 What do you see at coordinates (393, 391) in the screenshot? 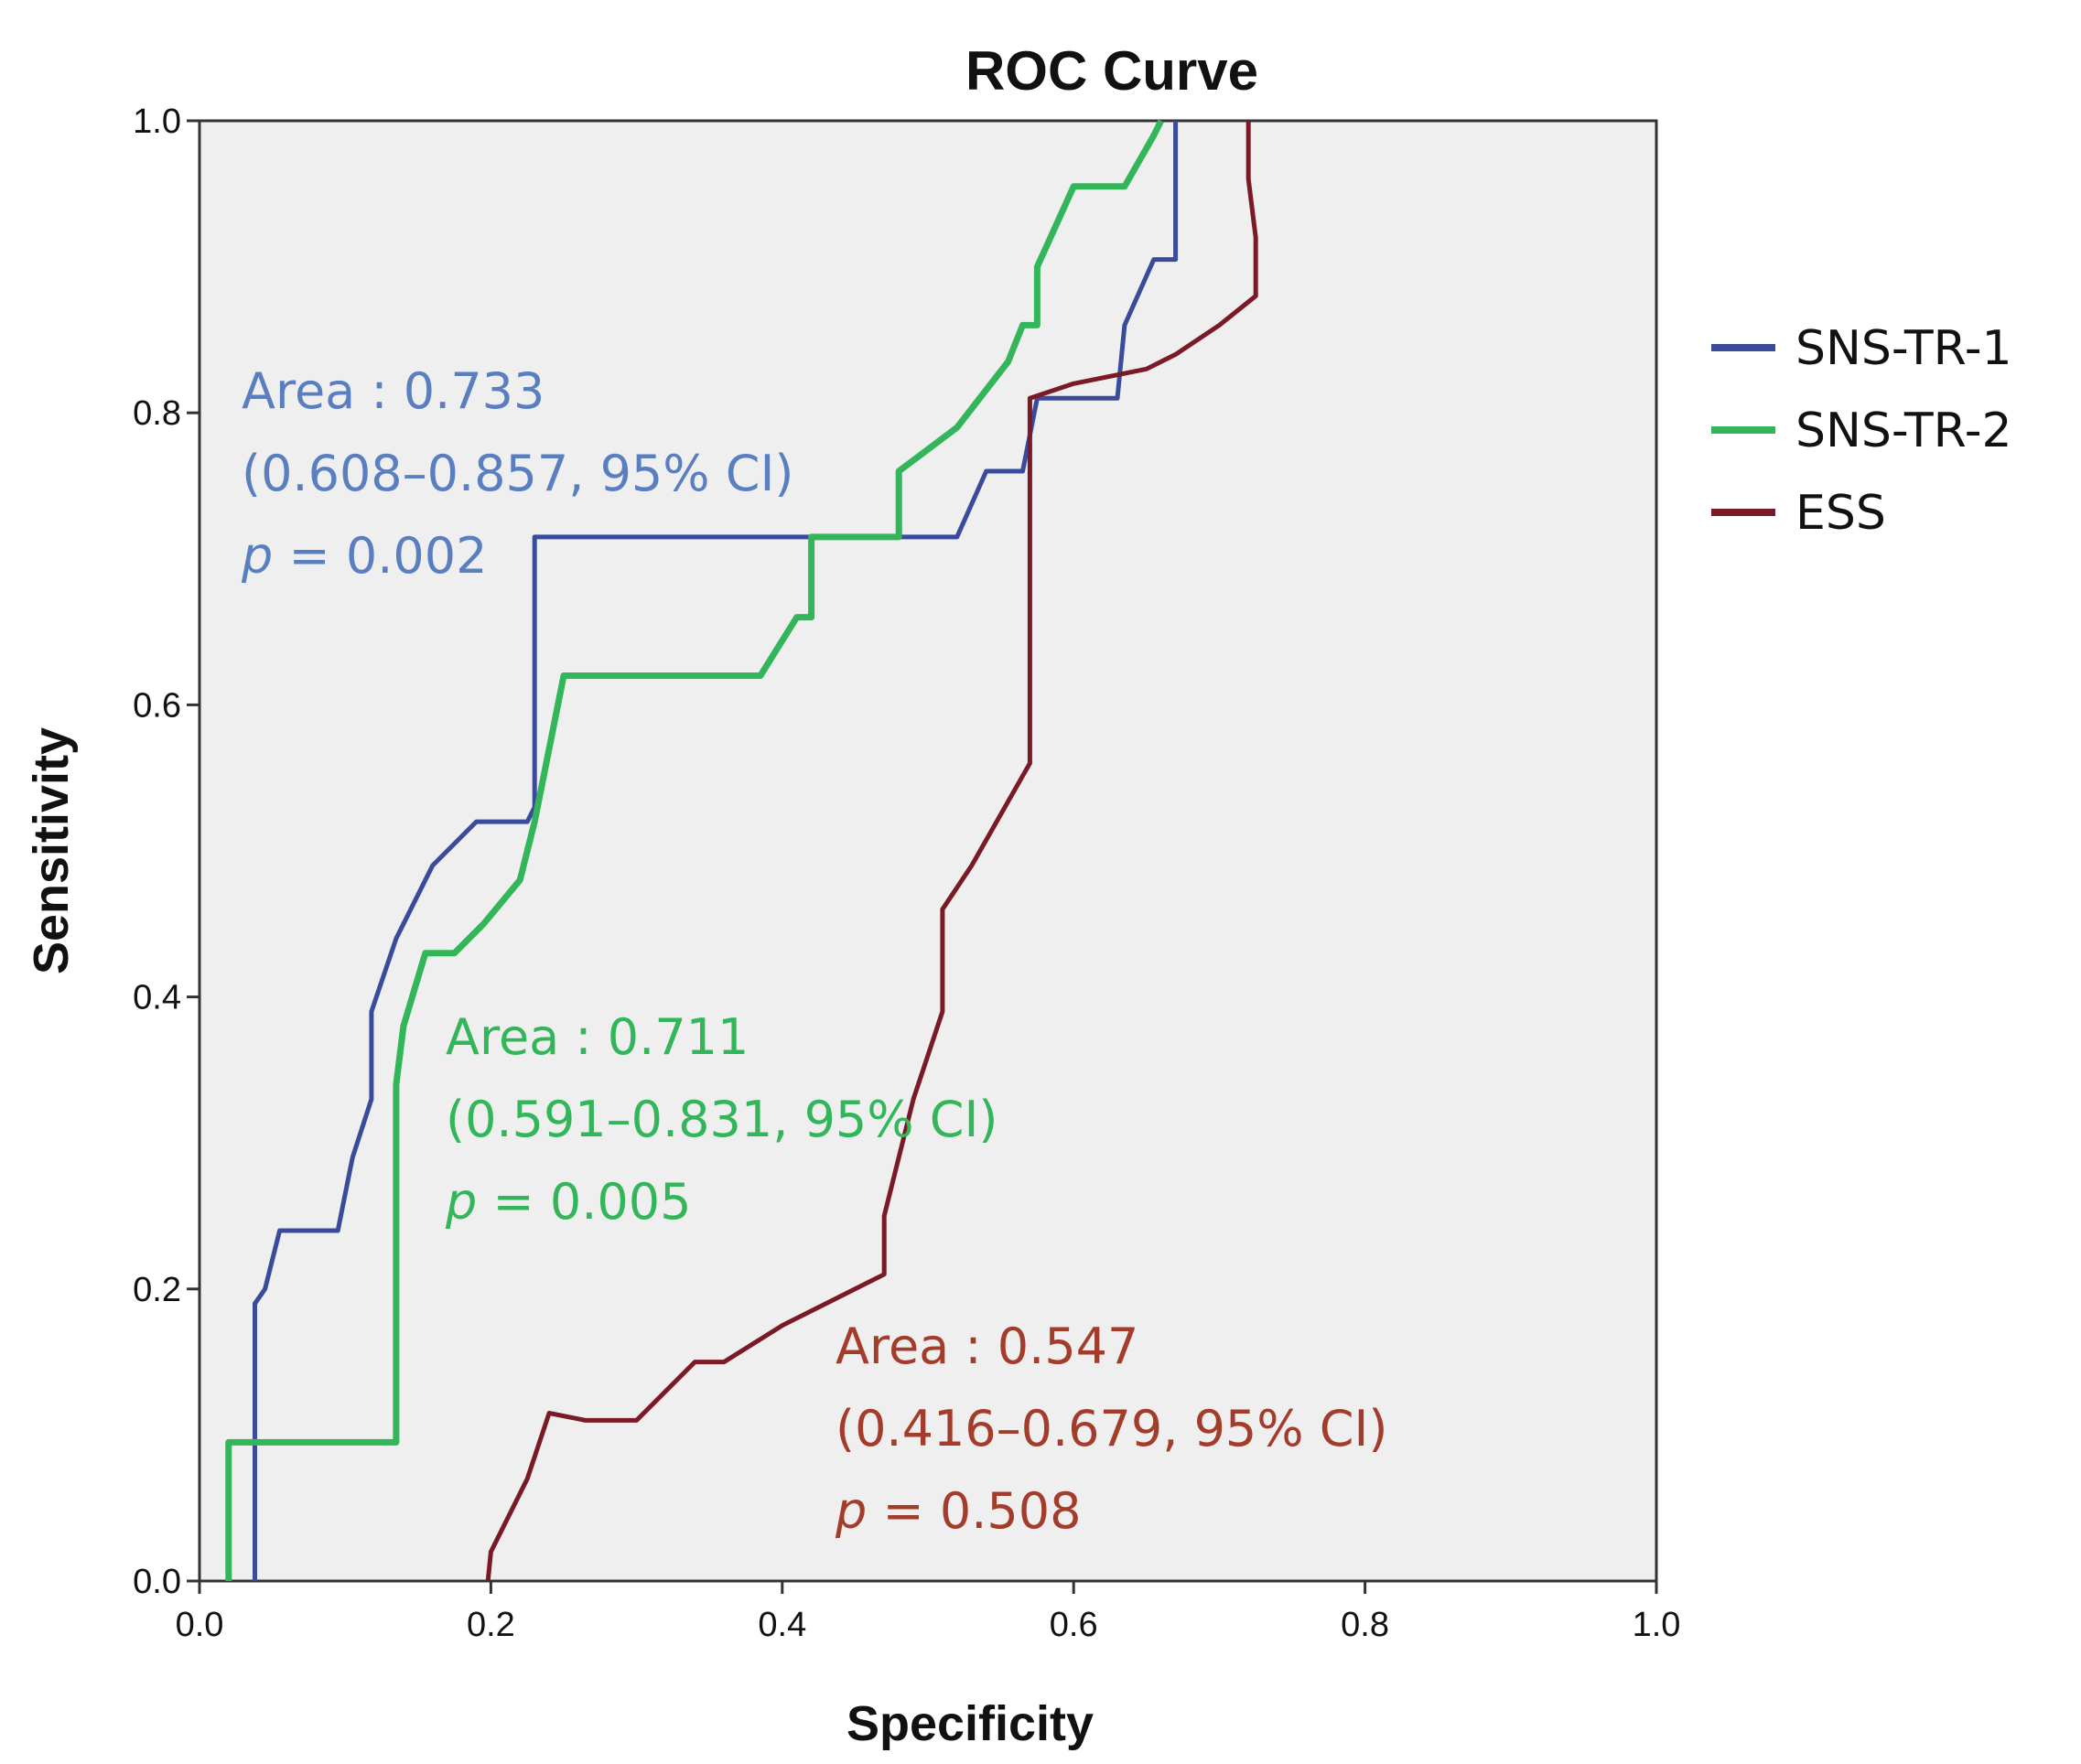
I see `annotation-area: Area : 0.733` at bounding box center [393, 391].